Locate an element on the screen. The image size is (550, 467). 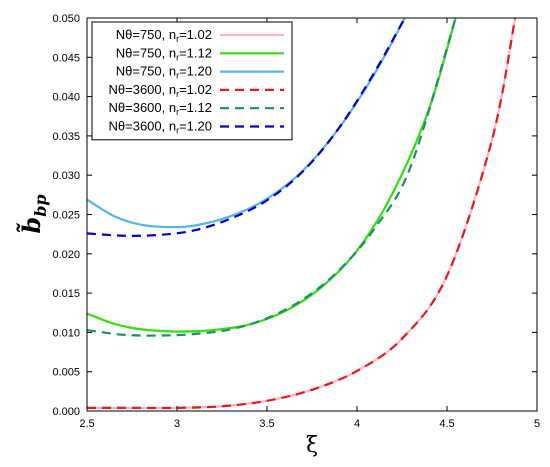
y-tick-label: 0.035 is located at coordinates (66, 137).